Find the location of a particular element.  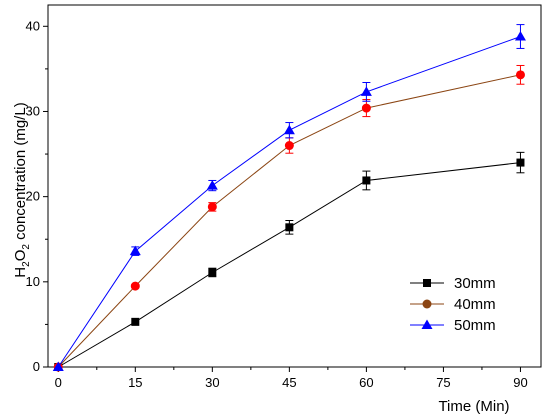

y-tick-label: 40 is located at coordinates (33, 25).